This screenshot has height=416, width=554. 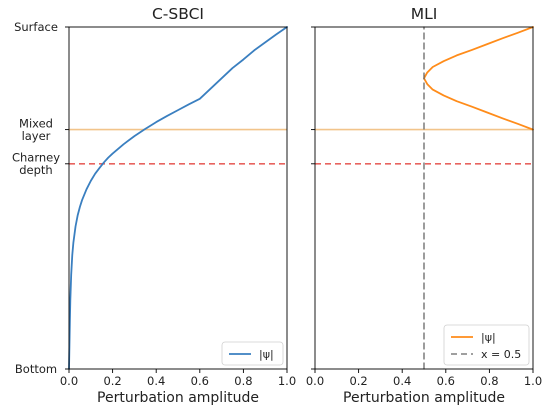 What do you see at coordinates (112, 381) in the screenshot?
I see `x-tick-label-1-1: 0.2` at bounding box center [112, 381].